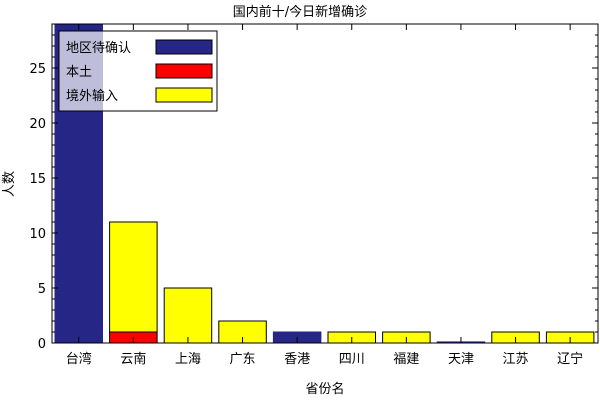 The image size is (600, 400). What do you see at coordinates (37, 179) in the screenshot?
I see `y-tick-label: 15` at bounding box center [37, 179].